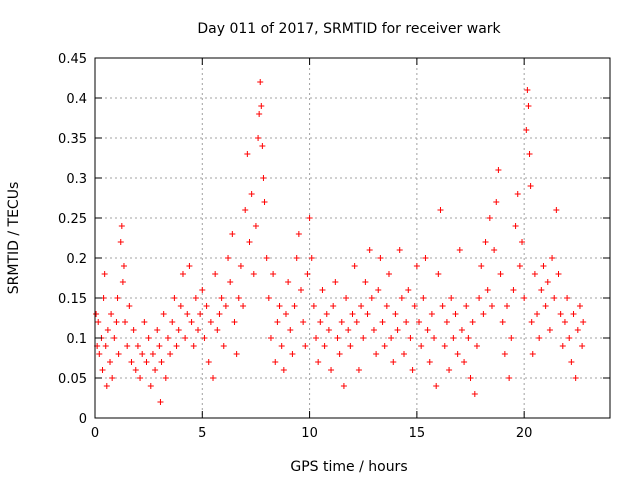  I want to click on y-tick-label: 0.3, so click(76, 179).